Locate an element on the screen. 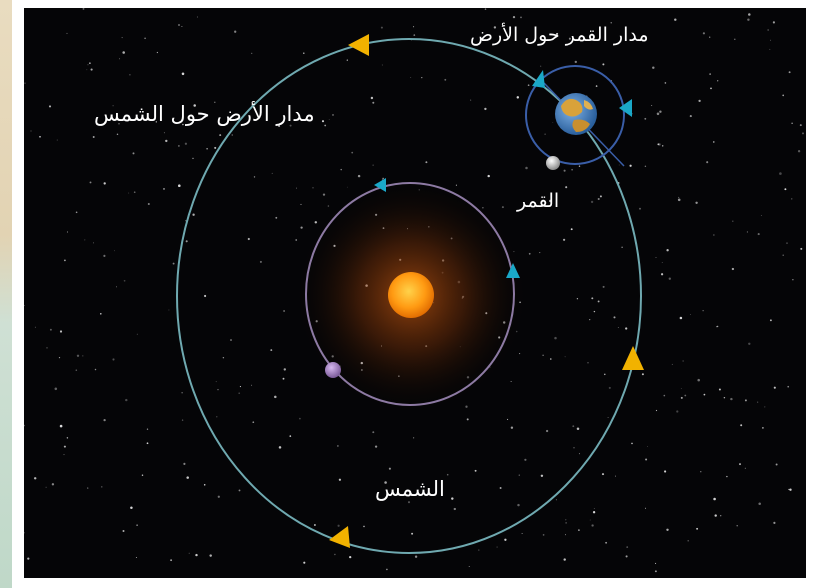 The image size is (814, 588). page-edge-strip is located at coordinates (6, 294).